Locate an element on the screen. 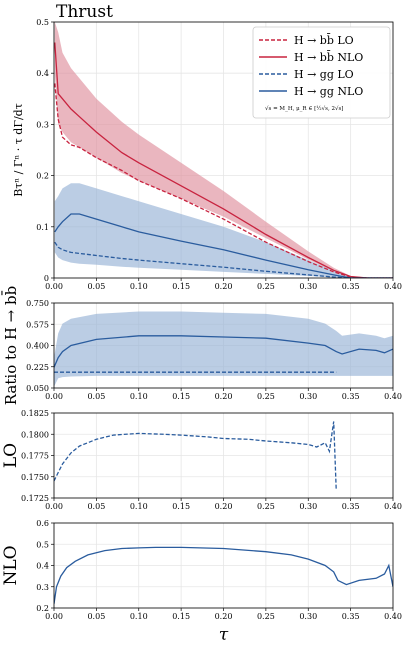 The image size is (407, 650). y-axis-label: Ratio to H → bb̄ is located at coordinates (11, 345).